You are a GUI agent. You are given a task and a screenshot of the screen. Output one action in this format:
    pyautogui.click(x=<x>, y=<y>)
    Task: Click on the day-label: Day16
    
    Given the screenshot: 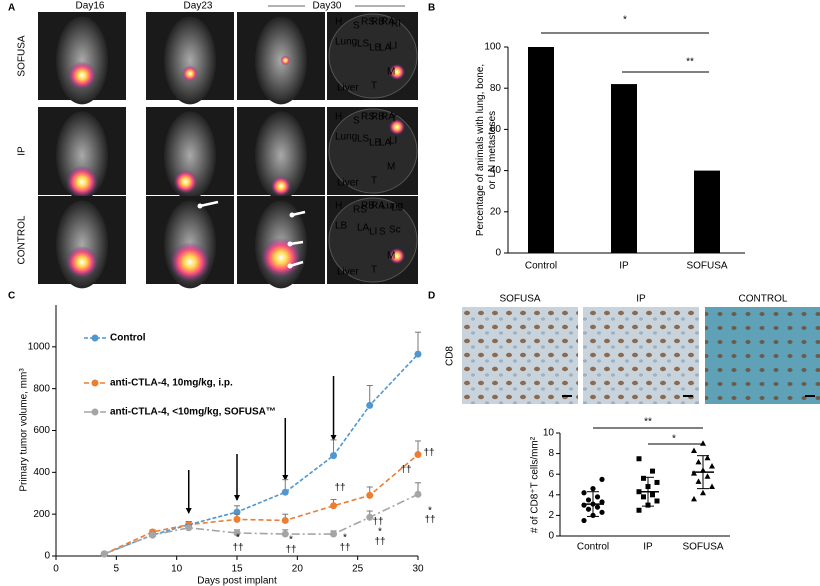 What is the action you would take?
    pyautogui.click(x=90, y=6)
    